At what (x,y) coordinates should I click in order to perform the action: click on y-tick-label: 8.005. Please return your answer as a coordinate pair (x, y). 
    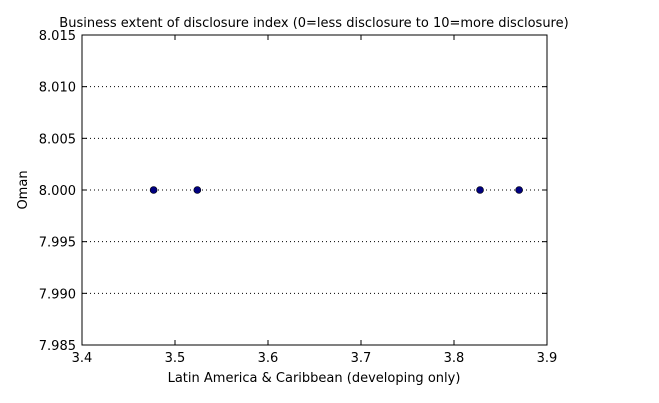
    Looking at the image, I should click on (57, 139).